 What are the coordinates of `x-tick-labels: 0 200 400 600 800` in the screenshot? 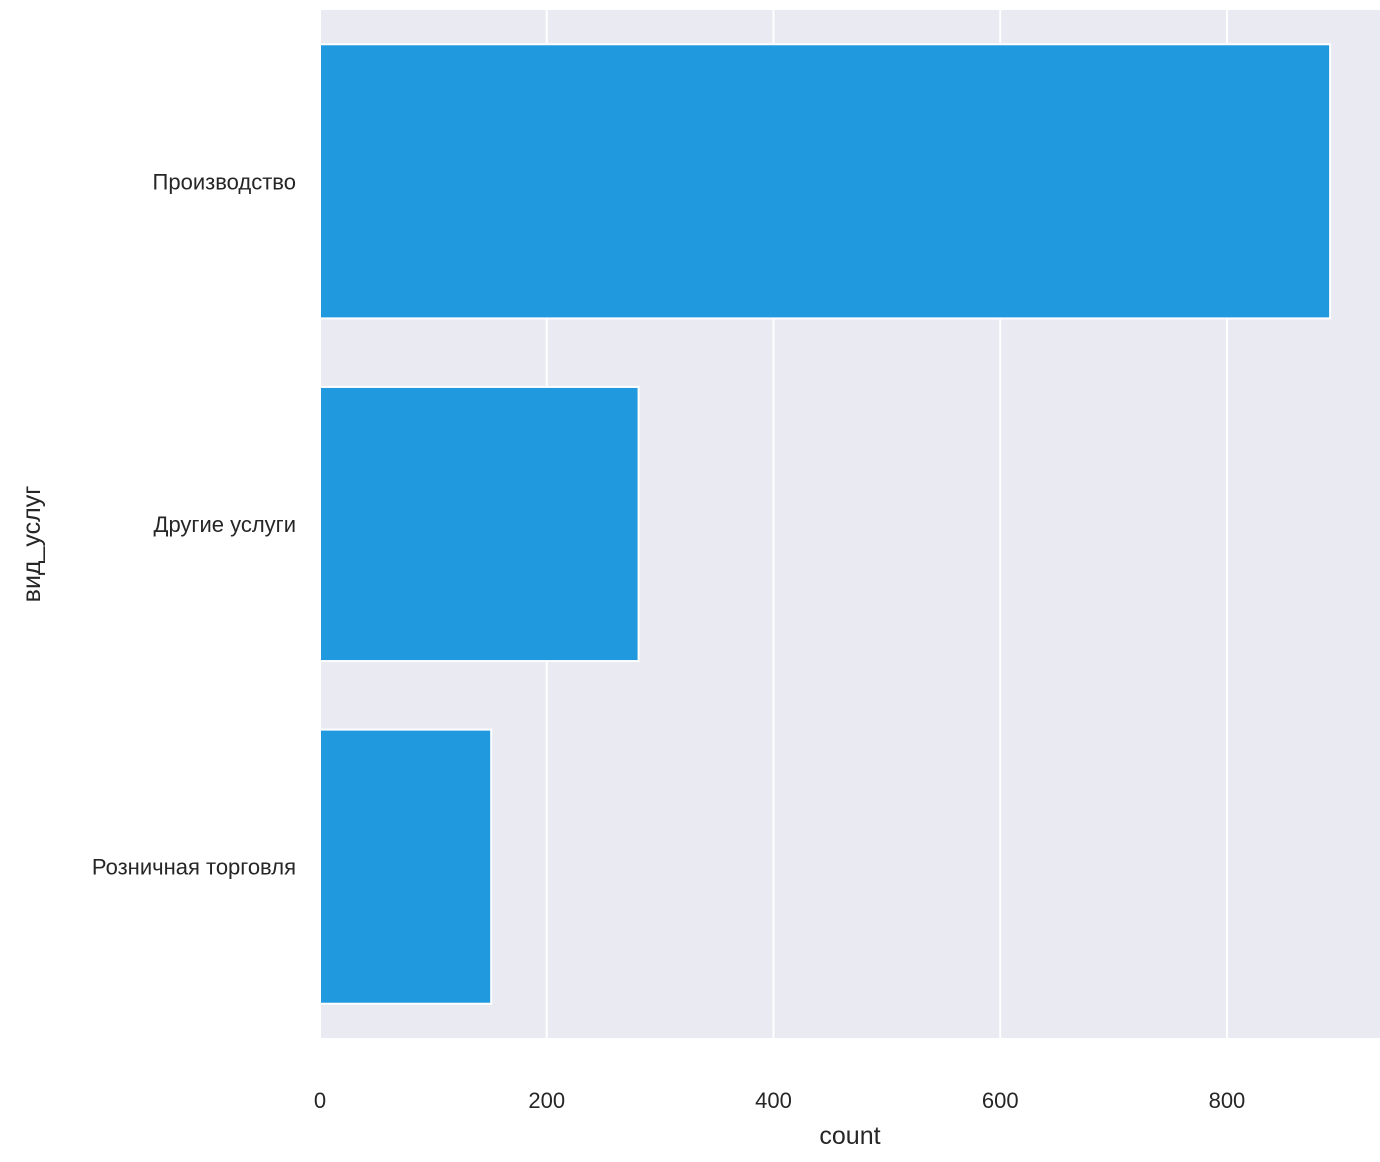 It's located at (779, 1100).